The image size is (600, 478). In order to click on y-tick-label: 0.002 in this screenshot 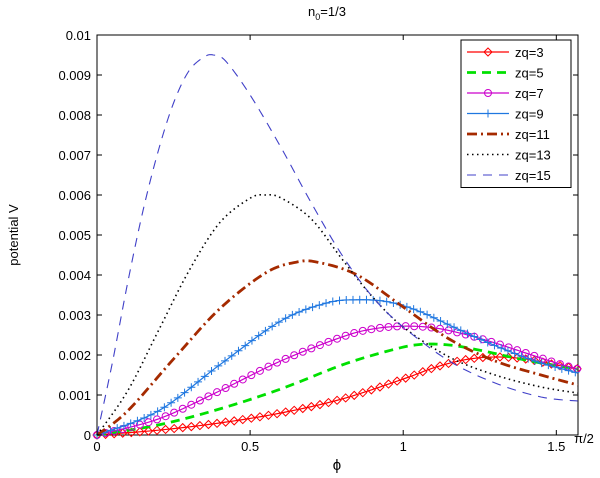, I will do `click(74, 355)`.